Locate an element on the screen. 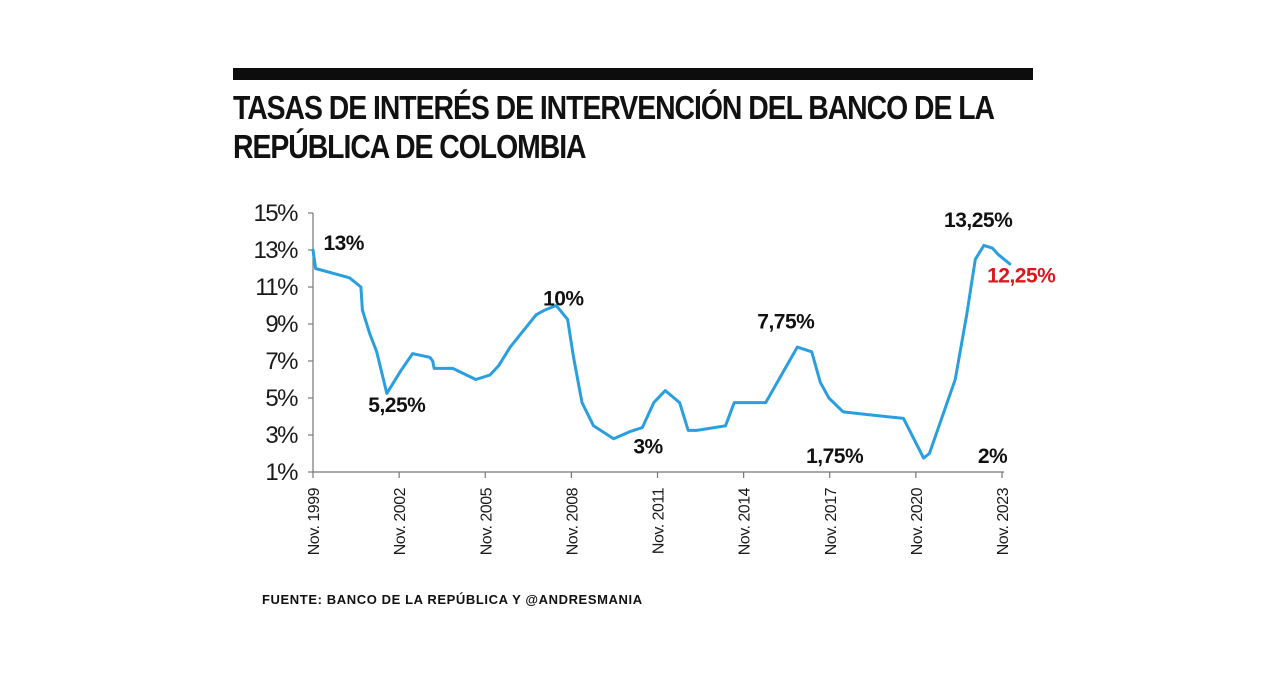 The image size is (1280, 678). top-rule is located at coordinates (633, 74).